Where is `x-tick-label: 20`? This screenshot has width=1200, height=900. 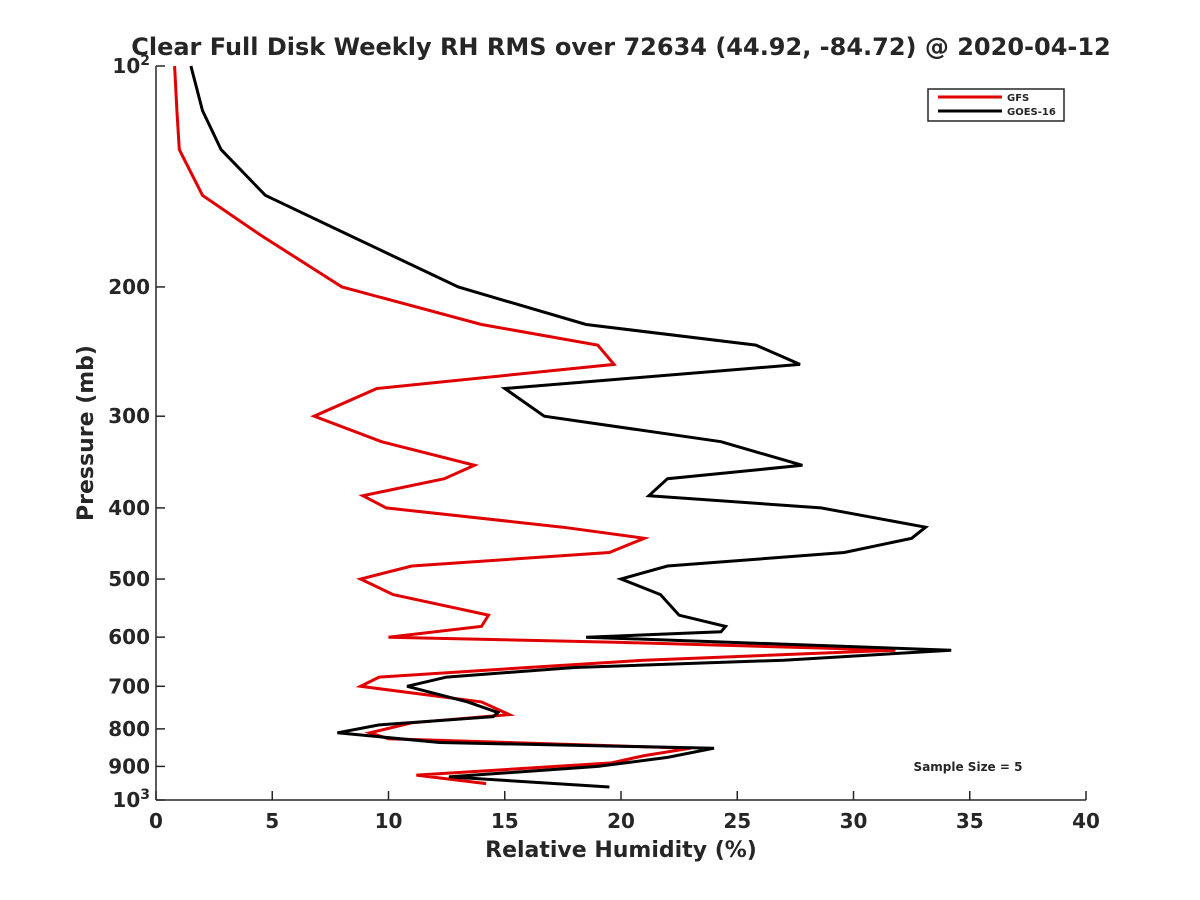 x-tick-label: 20 is located at coordinates (621, 821).